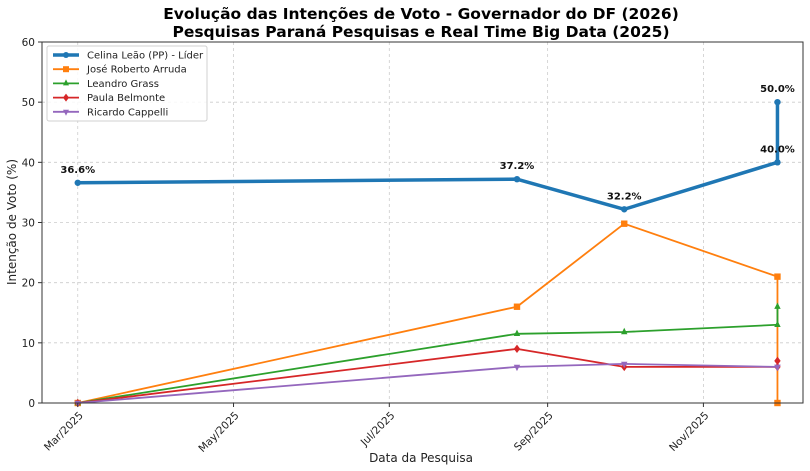 Image resolution: width=810 pixels, height=471 pixels. I want to click on legend-label: Leandro Grass, so click(123, 84).